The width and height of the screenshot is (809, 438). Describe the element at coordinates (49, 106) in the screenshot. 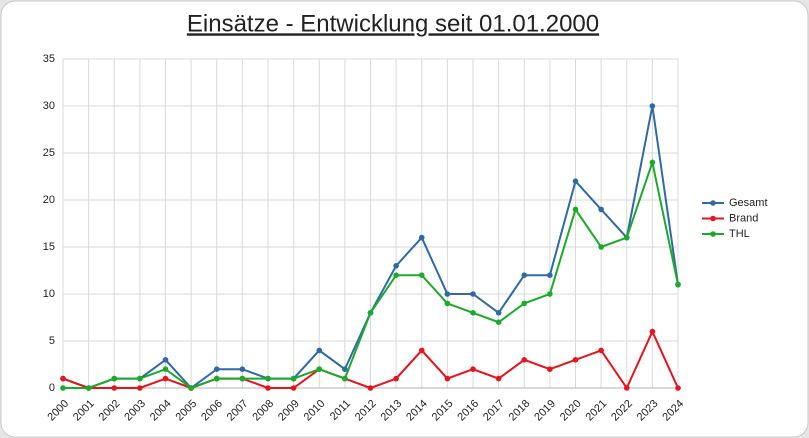

I see `y-tick-label: 30` at that location.